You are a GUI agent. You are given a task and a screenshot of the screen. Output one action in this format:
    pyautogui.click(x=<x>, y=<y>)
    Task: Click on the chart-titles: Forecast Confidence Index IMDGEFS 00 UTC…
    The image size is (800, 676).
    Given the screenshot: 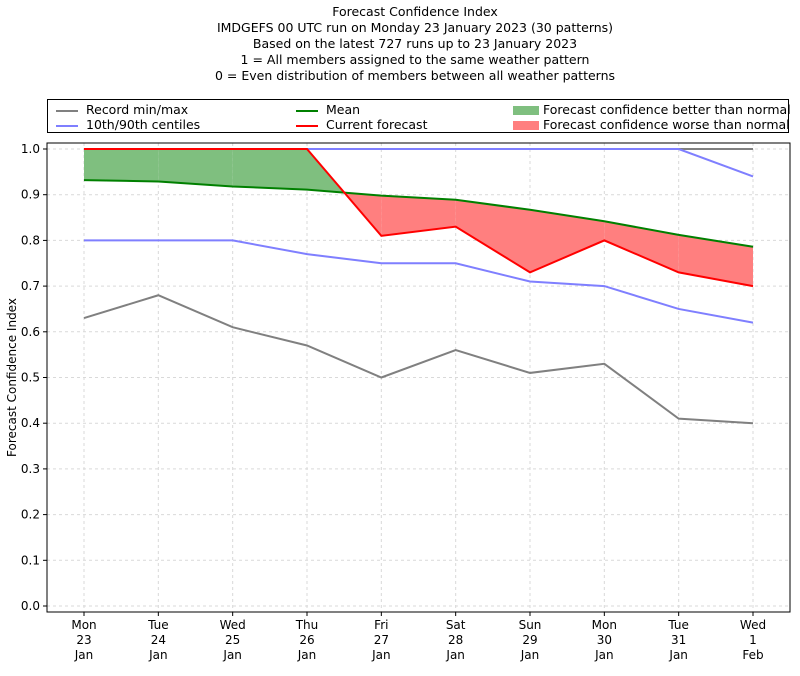 What is the action you would take?
    pyautogui.click(x=400, y=44)
    